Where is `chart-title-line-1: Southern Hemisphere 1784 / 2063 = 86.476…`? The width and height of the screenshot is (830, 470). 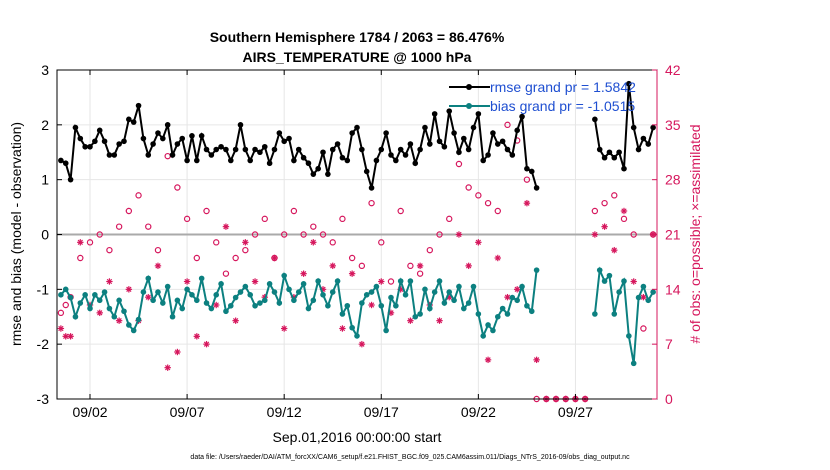
chart-title-line-1: Southern Hemisphere 1784 / 2063 = 86.476… is located at coordinates (357, 37).